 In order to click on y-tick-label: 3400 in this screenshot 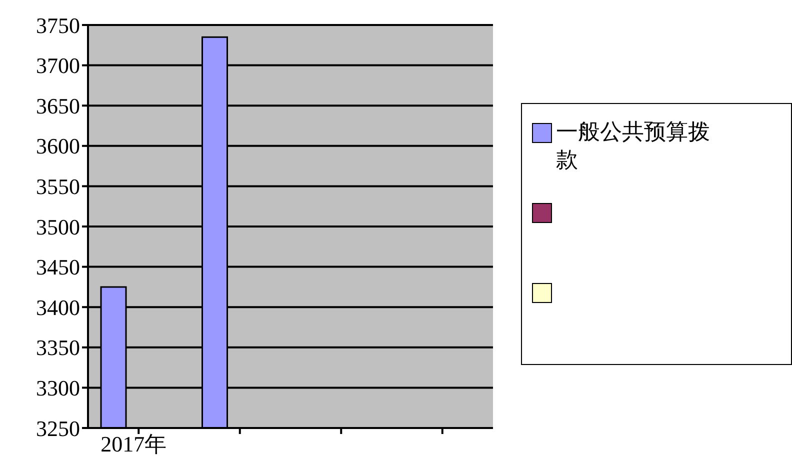, I will do `click(58, 307)`.